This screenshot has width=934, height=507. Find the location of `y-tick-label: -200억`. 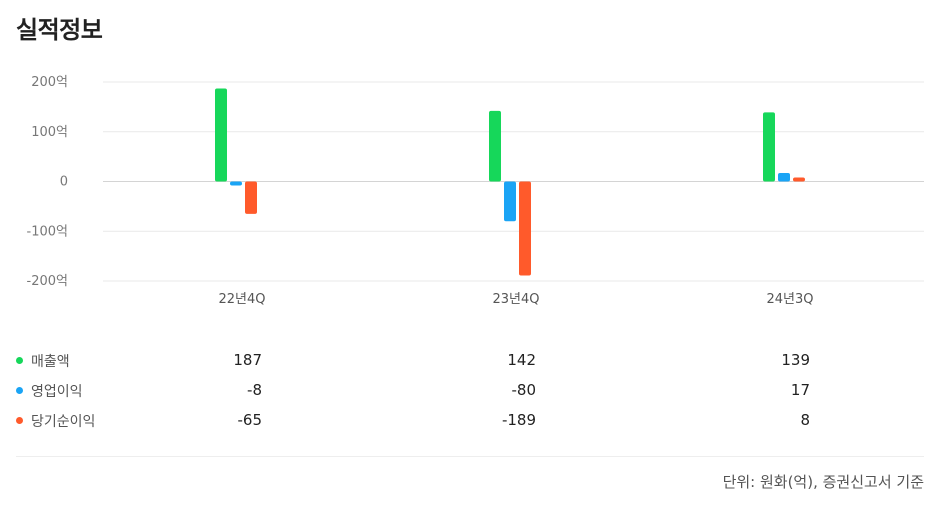

y-tick-label: -200억 is located at coordinates (47, 281).